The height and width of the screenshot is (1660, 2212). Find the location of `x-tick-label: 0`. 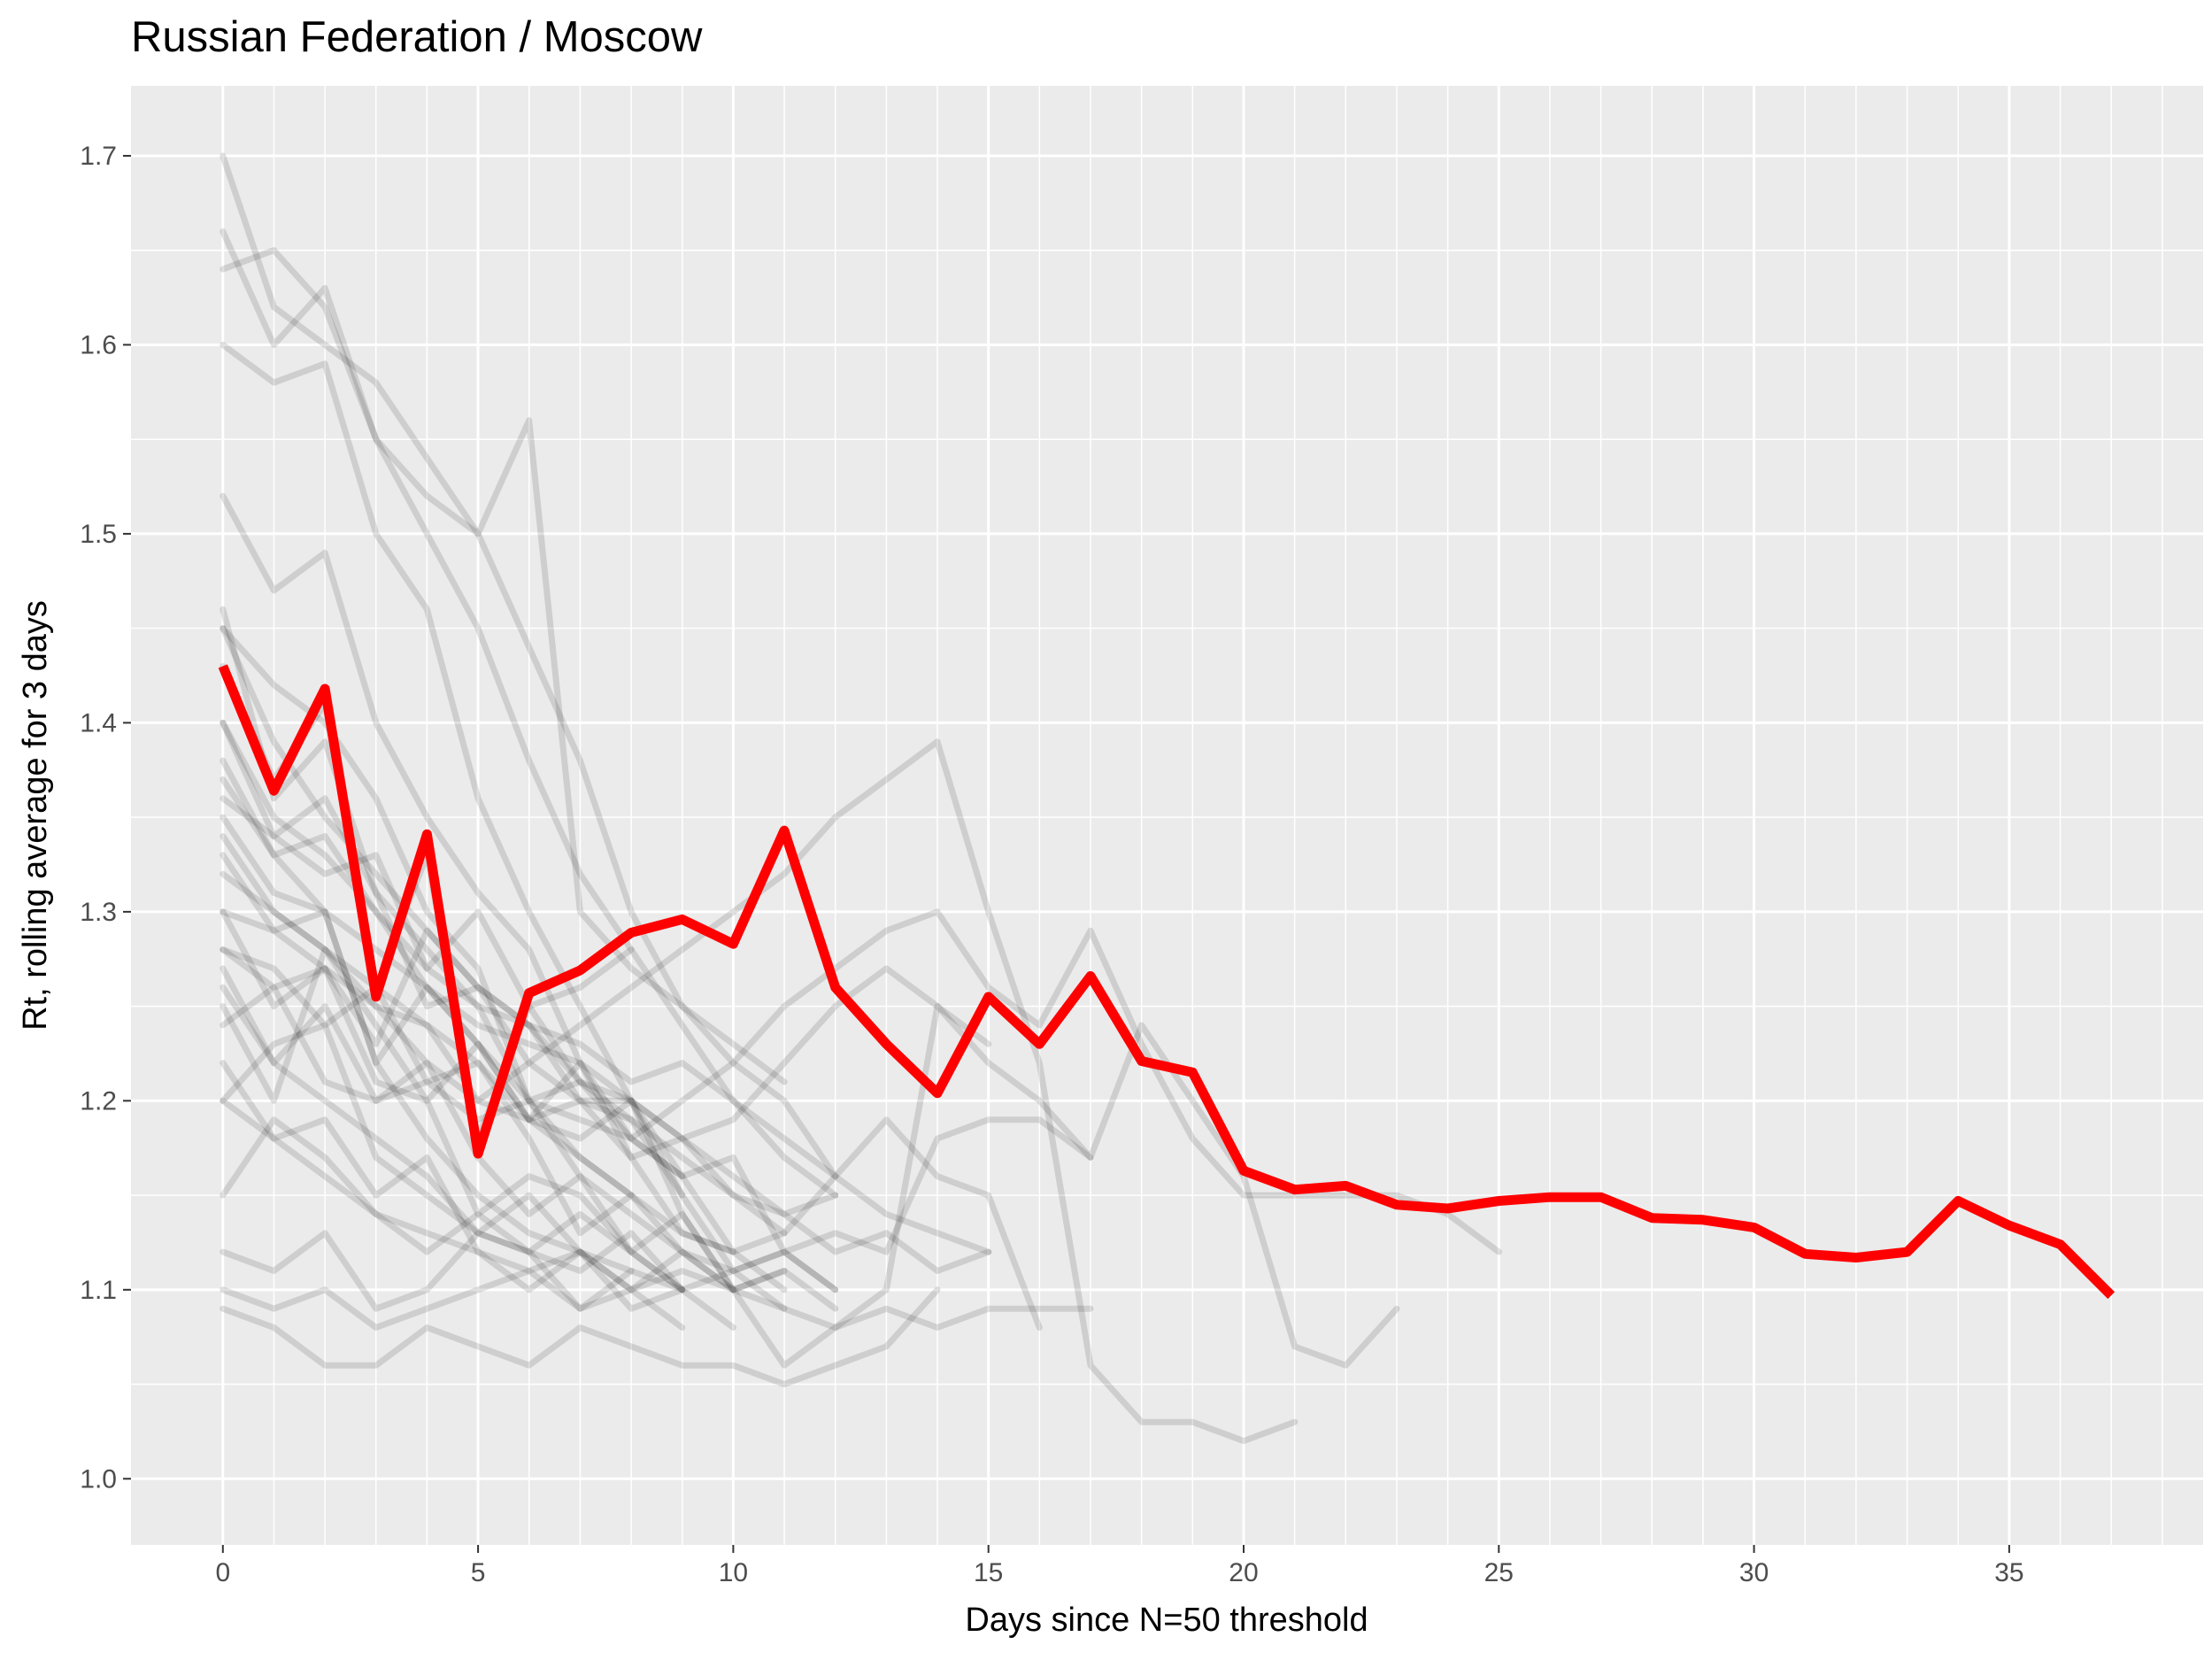

x-tick-label: 0 is located at coordinates (222, 1572).